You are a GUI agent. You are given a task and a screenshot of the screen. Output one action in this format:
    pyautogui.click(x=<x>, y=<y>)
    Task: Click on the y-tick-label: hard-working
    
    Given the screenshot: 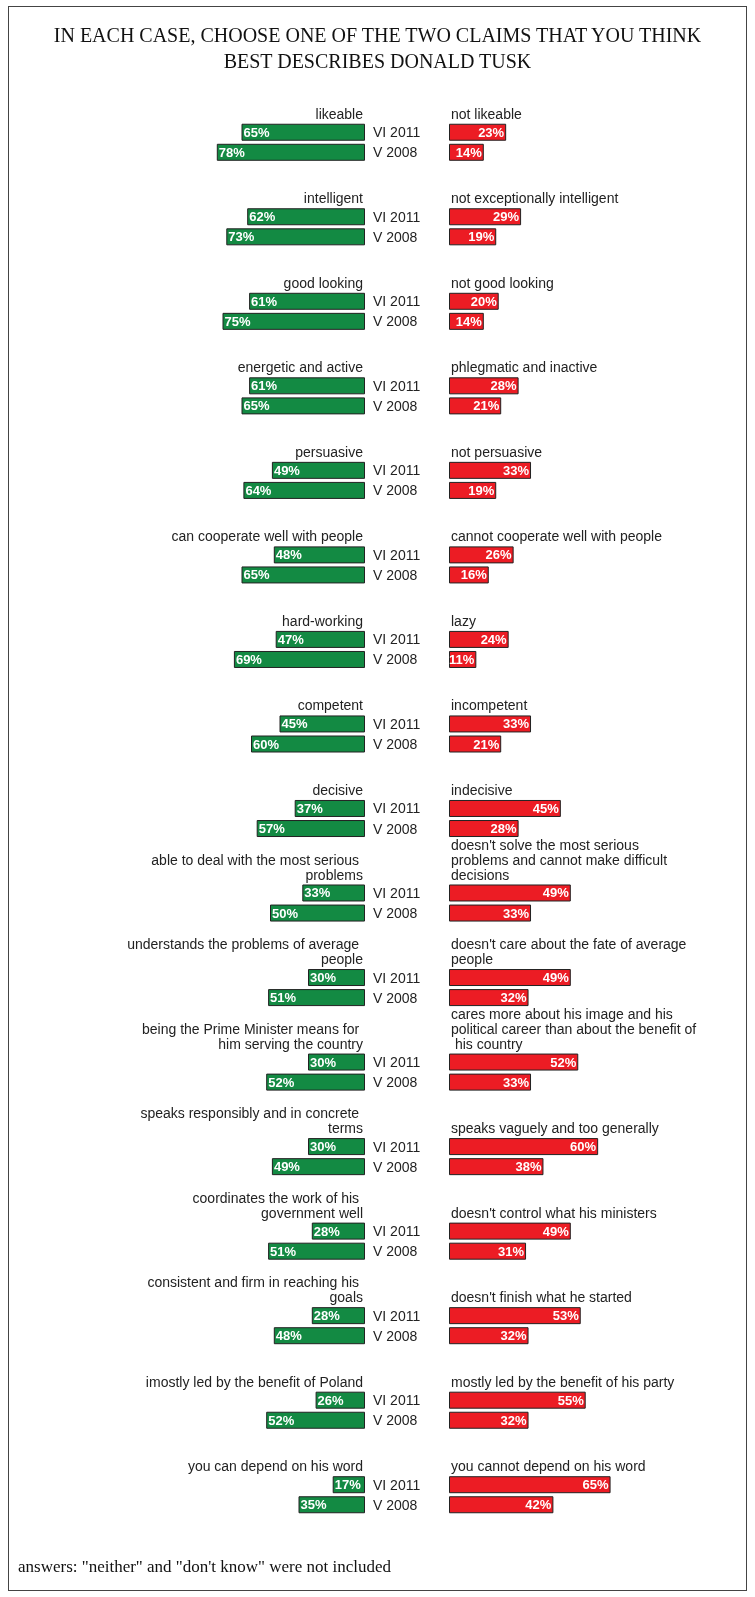 What is the action you would take?
    pyautogui.click(x=322, y=620)
    